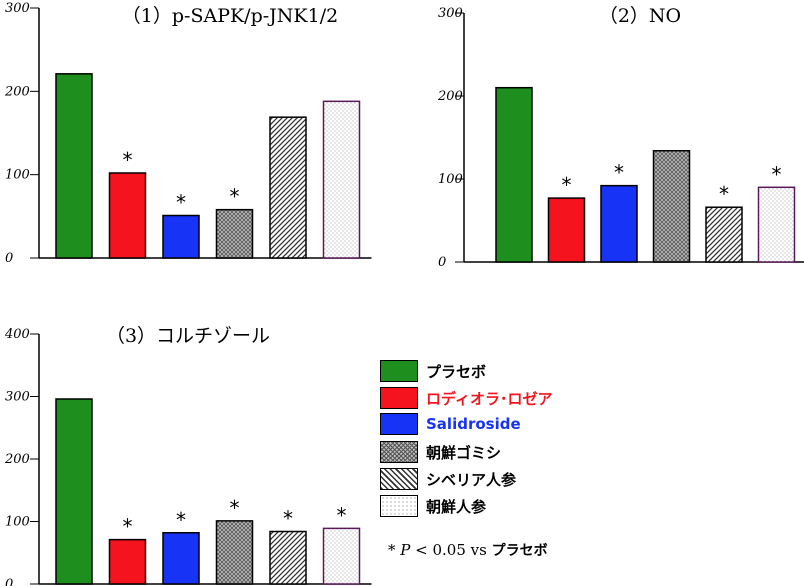 This screenshot has height=586, width=804. I want to click on legend-label-siberian-ginseng: シベリア人参, so click(471, 479).